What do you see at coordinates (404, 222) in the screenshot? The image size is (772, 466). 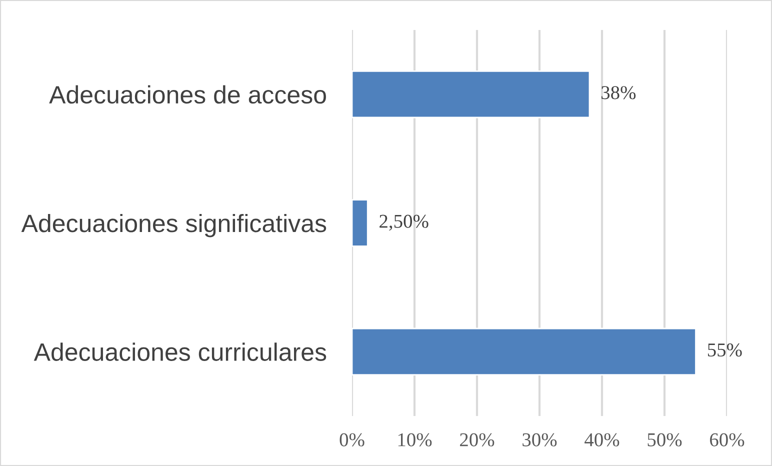 I see `data-label: 2,50%` at bounding box center [404, 222].